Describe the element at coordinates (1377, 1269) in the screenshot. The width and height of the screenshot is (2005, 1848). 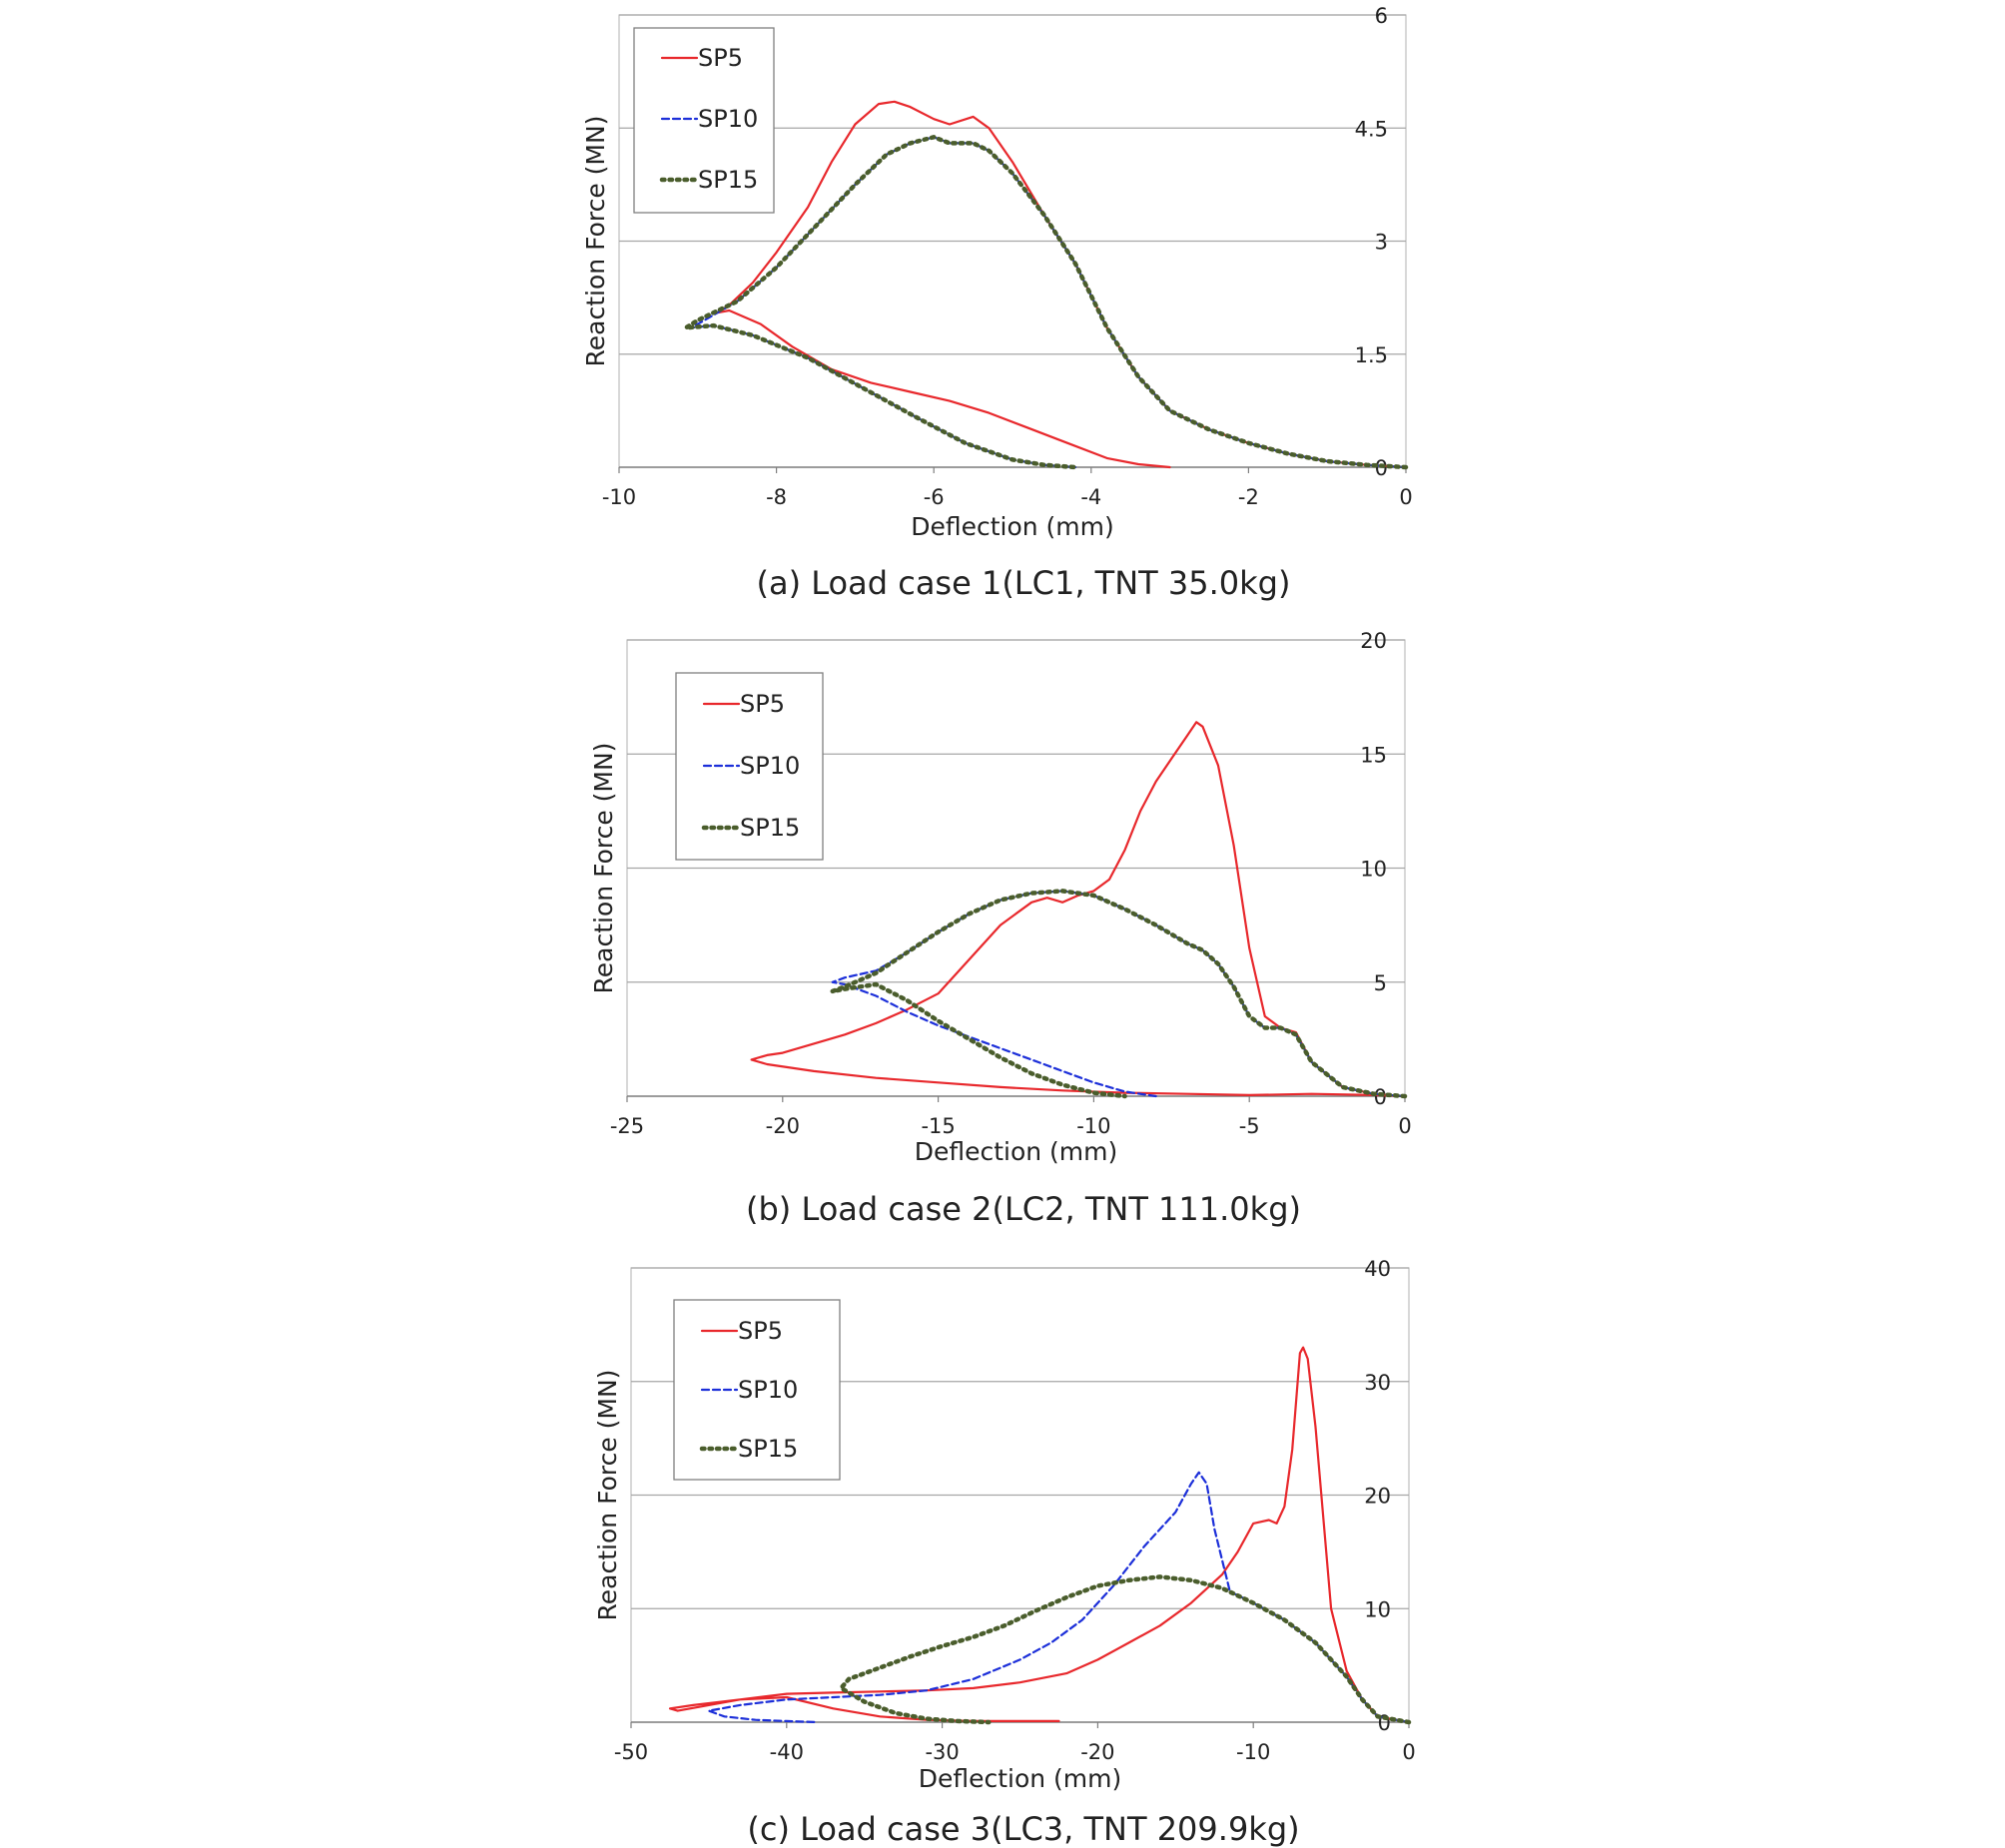
I see `y-tick-label: 40` at that location.